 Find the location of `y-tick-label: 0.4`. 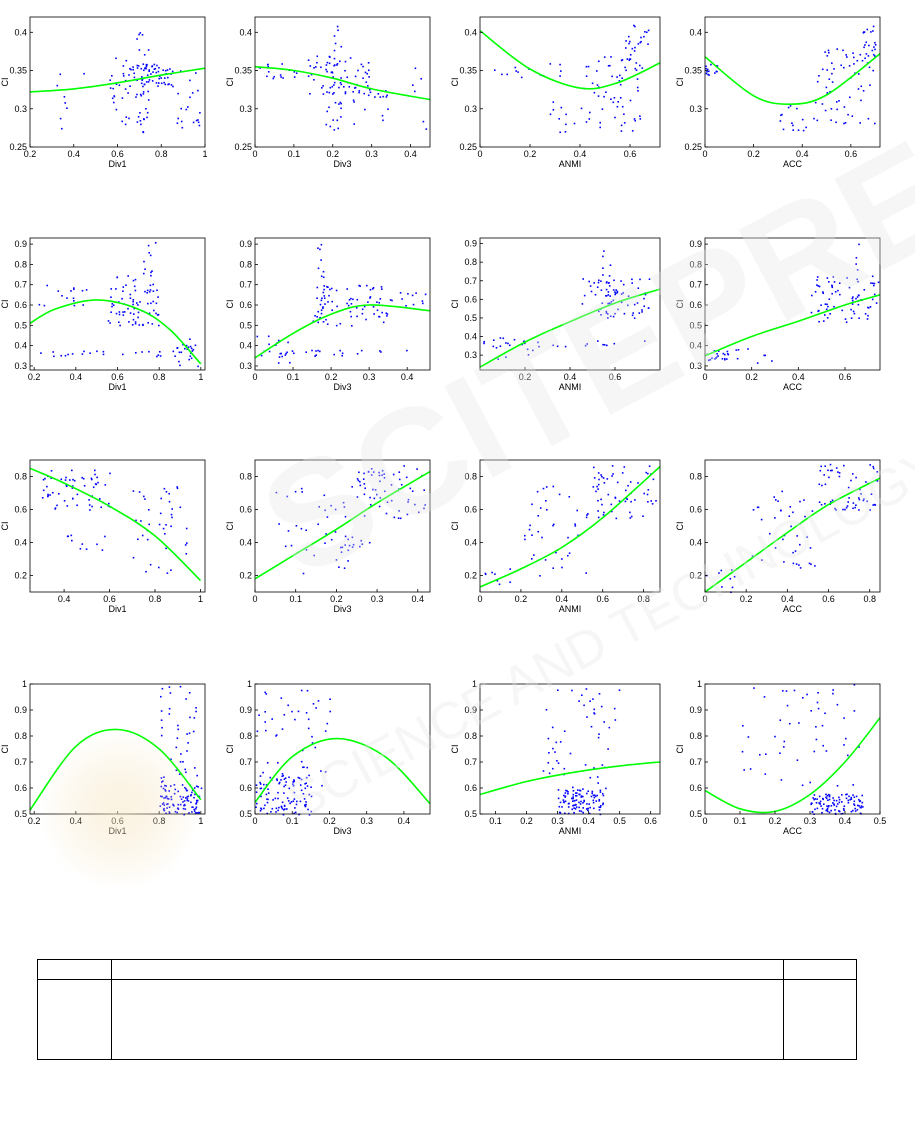

y-tick-label: 0.4 is located at coordinates (245, 346).